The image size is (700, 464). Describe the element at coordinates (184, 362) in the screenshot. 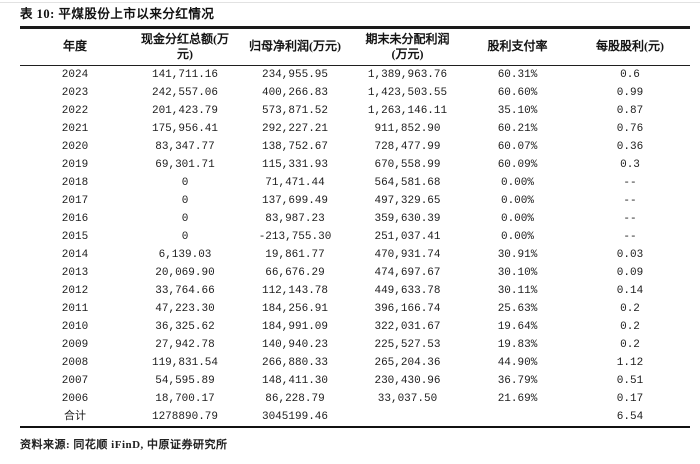

I see `table-cell: 119,831.54` at that location.